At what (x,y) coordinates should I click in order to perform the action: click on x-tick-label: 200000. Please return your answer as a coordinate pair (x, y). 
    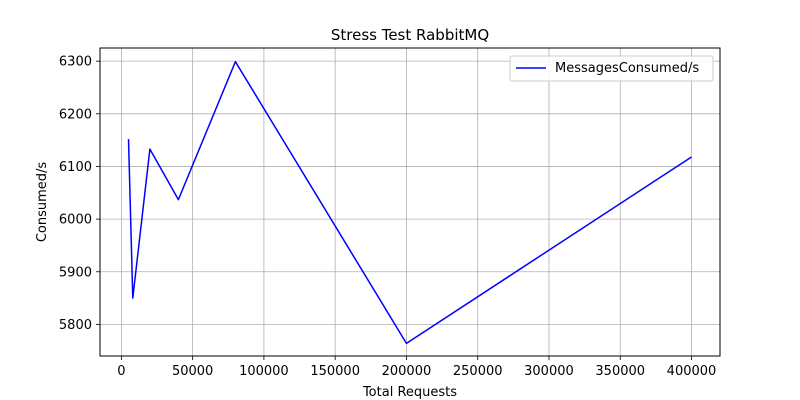
    Looking at the image, I should click on (407, 371).